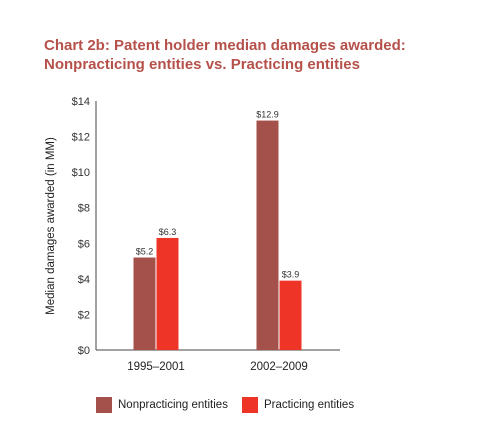  Describe the element at coordinates (84, 280) in the screenshot. I see `y-tick-label: $4` at that location.